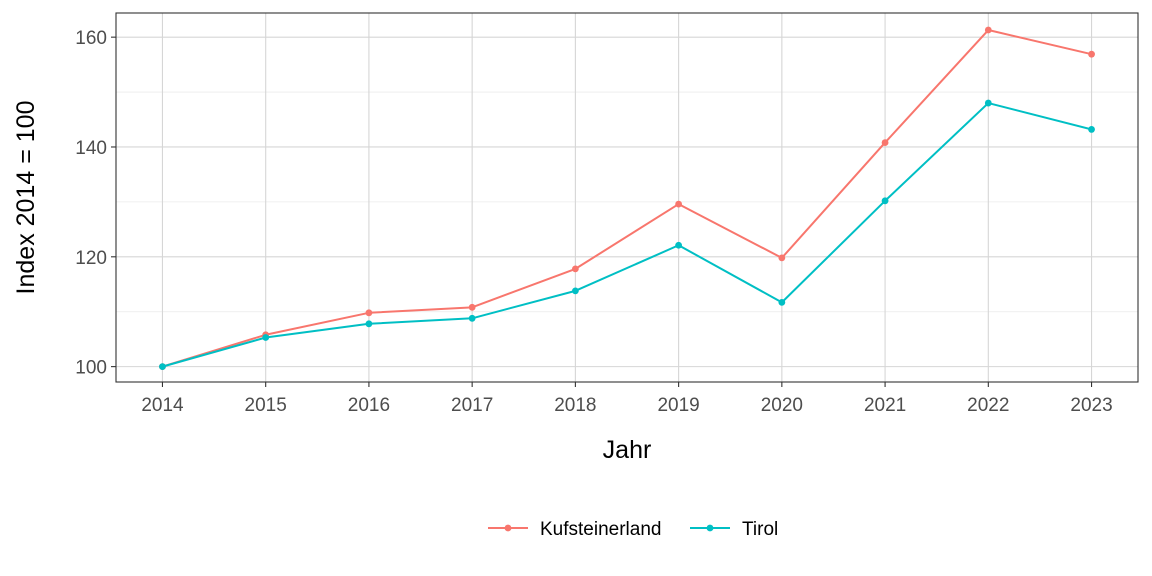 This screenshot has width=1152, height=576. Describe the element at coordinates (600, 529) in the screenshot. I see `legend-label: Kufsteinerland` at that location.